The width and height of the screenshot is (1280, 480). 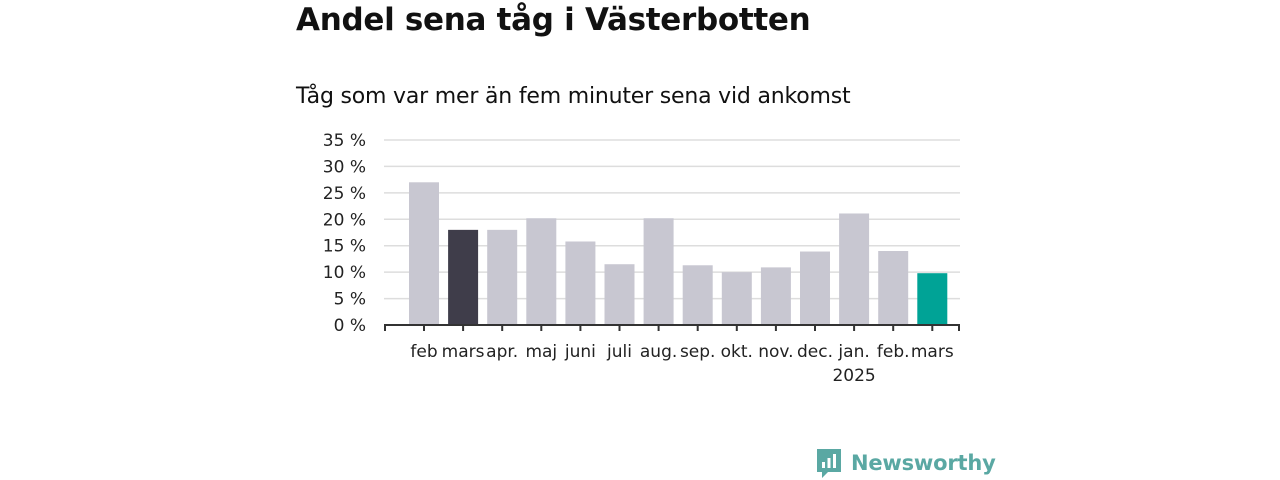 I want to click on x-tick-label: juli, so click(x=619, y=352).